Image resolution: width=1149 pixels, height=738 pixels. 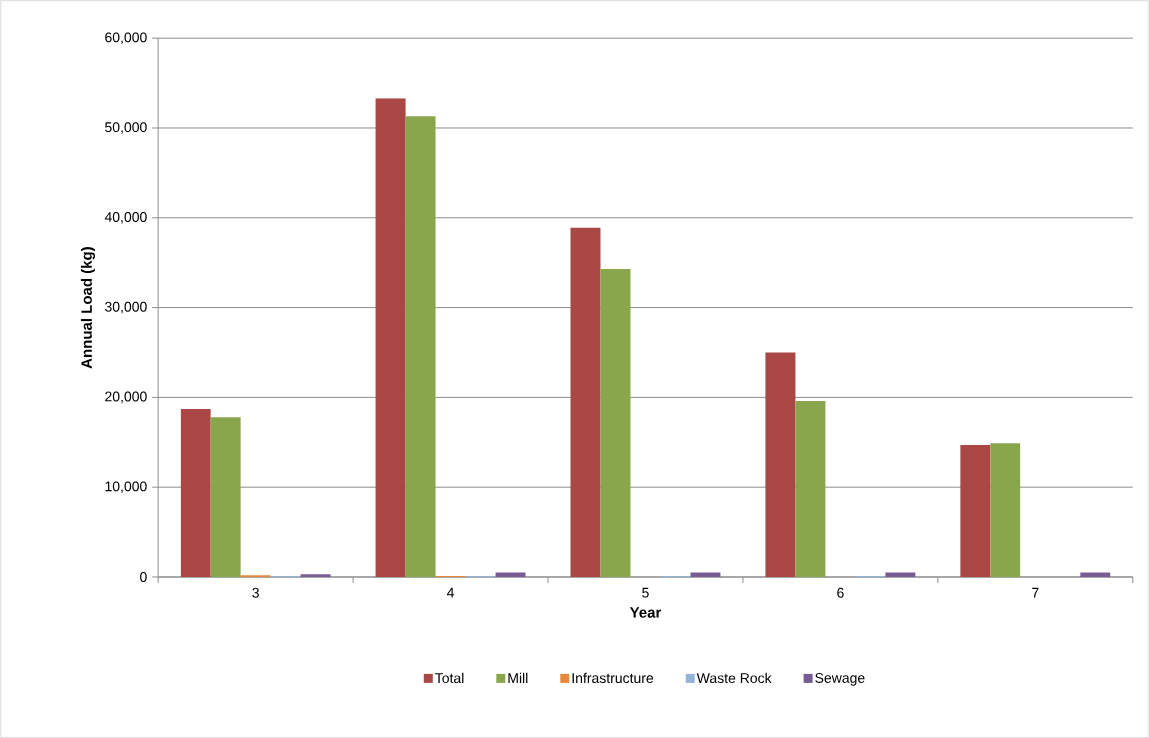 I want to click on y-tick-label: 40,000, so click(x=125, y=217).